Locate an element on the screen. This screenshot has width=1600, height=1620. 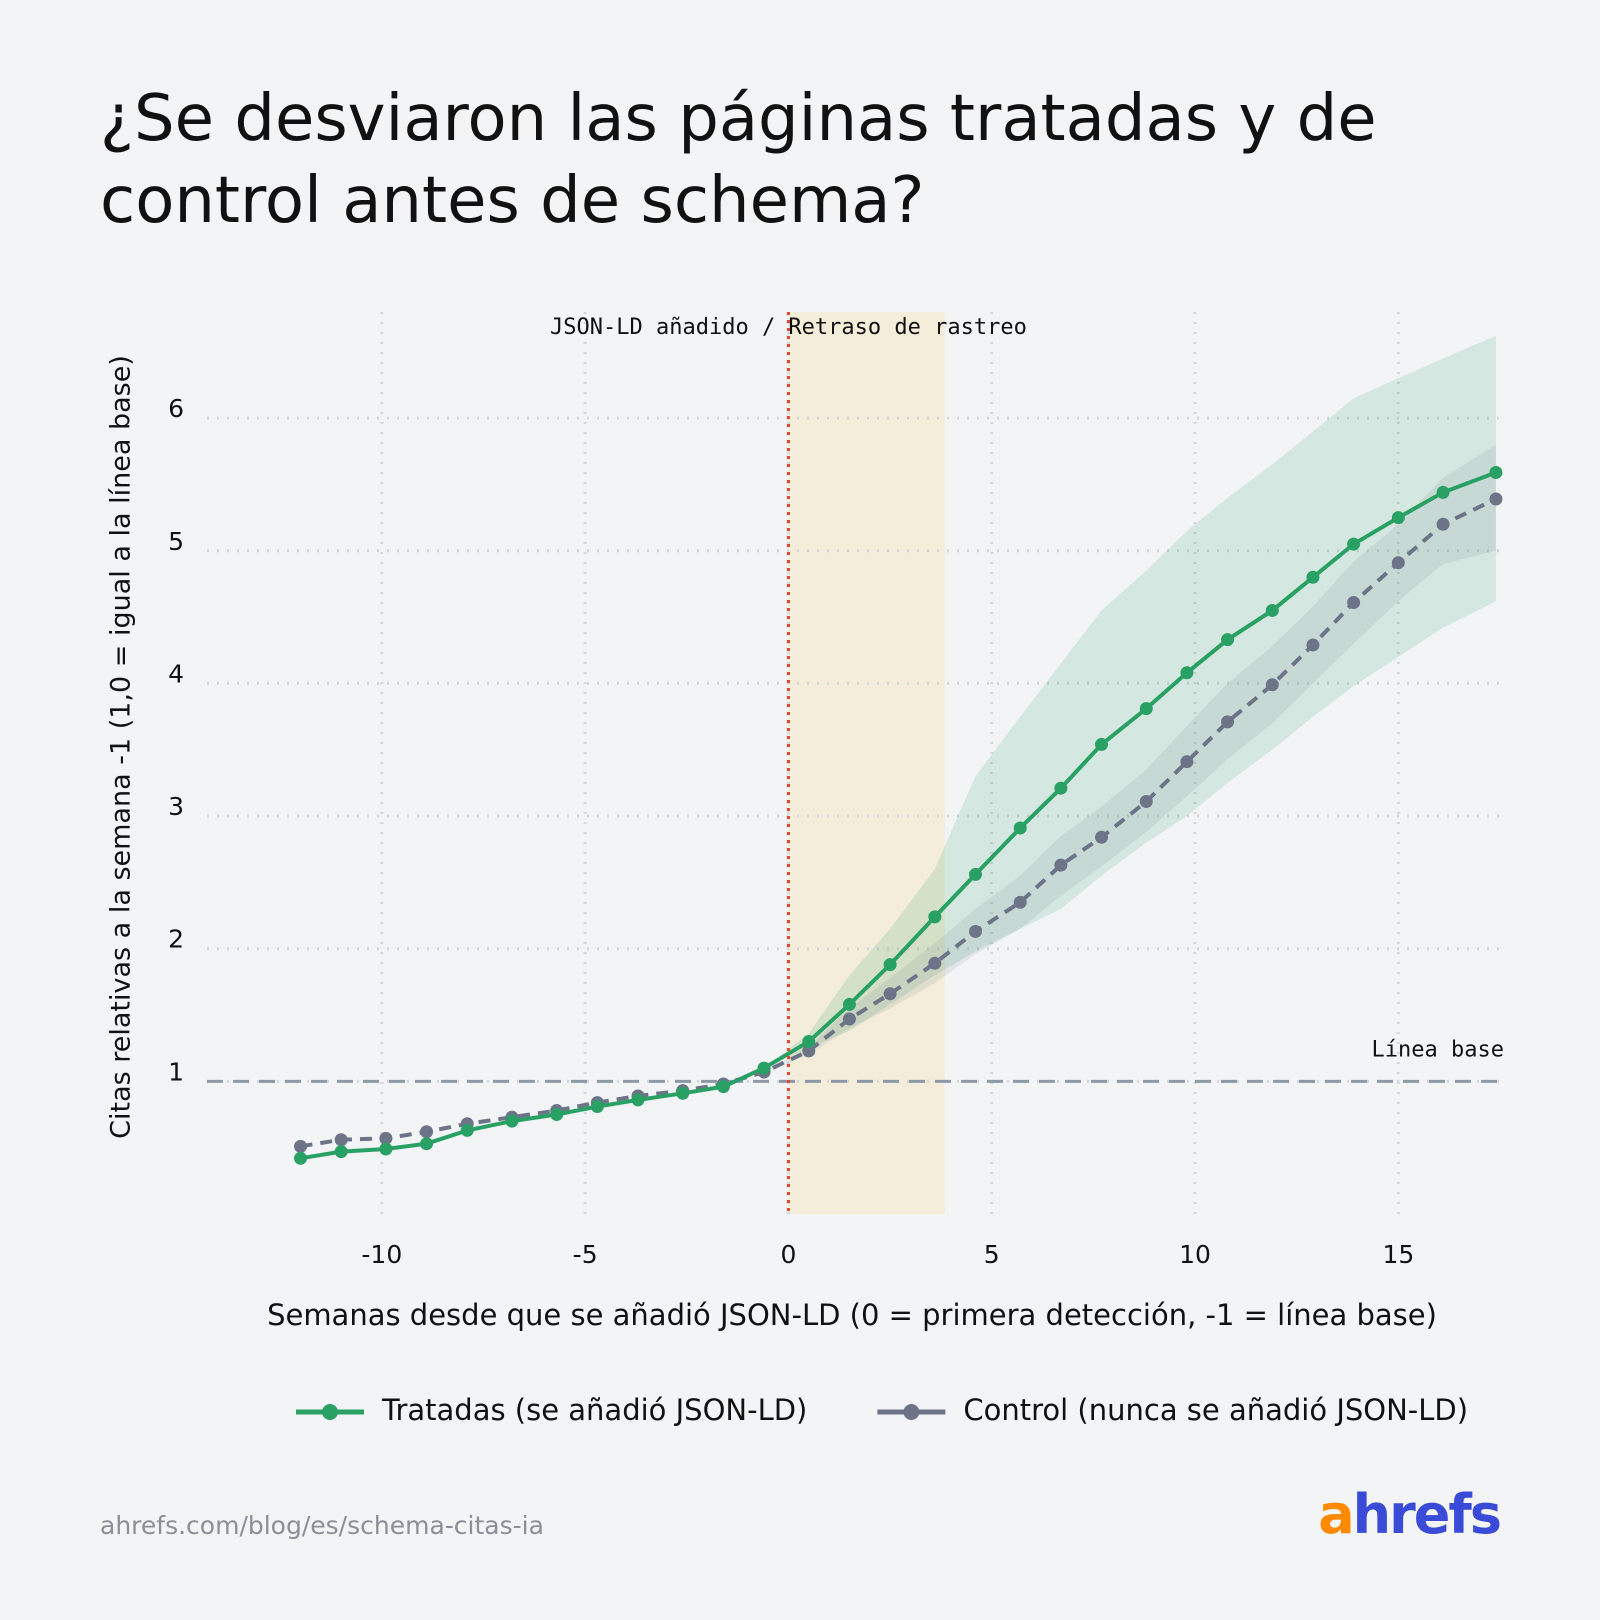
y-tick-label: 6 is located at coordinates (176, 408).